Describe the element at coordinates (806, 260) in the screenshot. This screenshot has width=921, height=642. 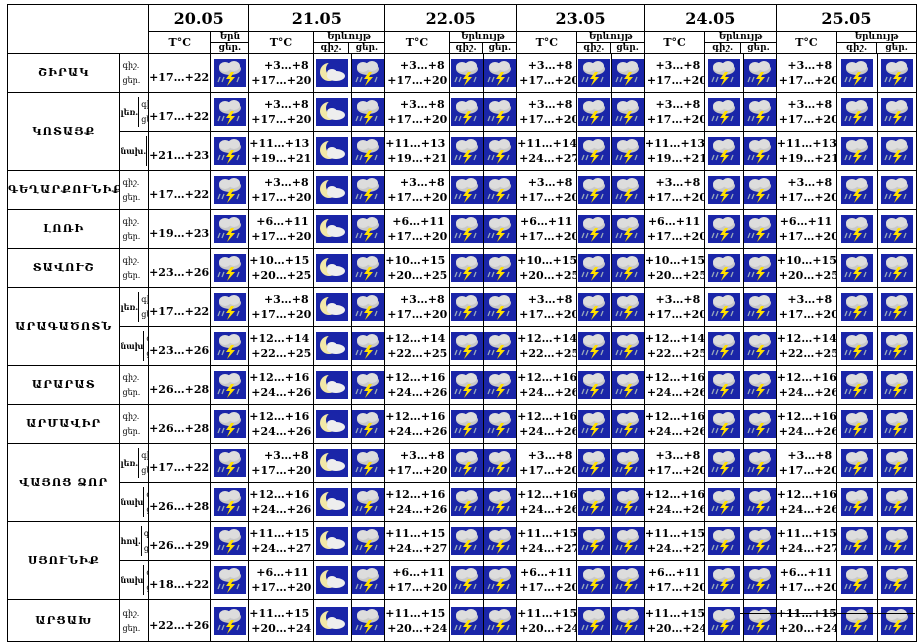
I see `night-temp-value: +10…+15` at that location.